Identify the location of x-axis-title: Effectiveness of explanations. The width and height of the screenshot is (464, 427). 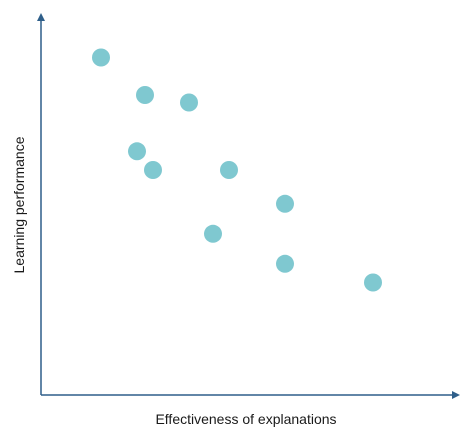
(245, 419).